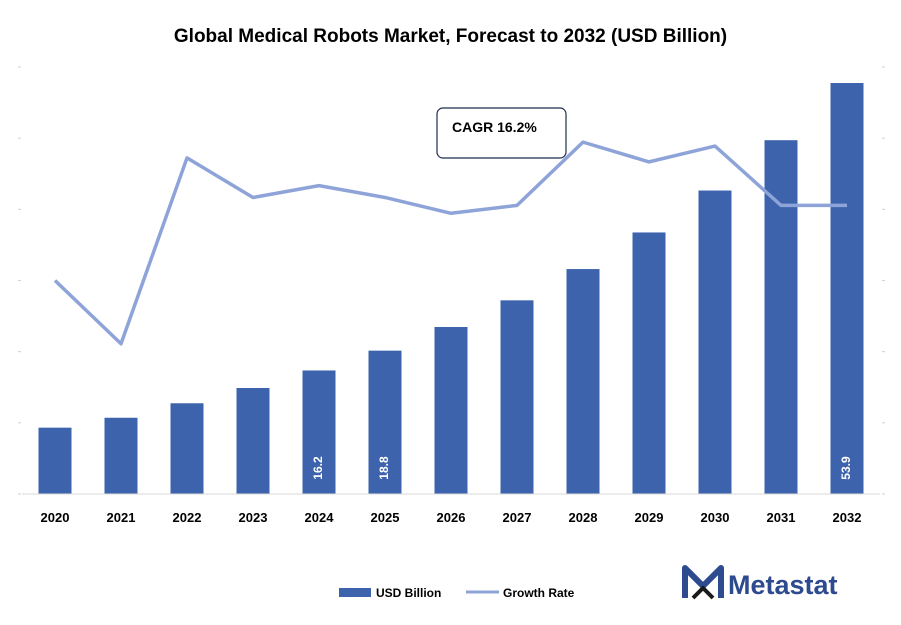  Describe the element at coordinates (253, 441) in the screenshot. I see `bar-2023` at that location.